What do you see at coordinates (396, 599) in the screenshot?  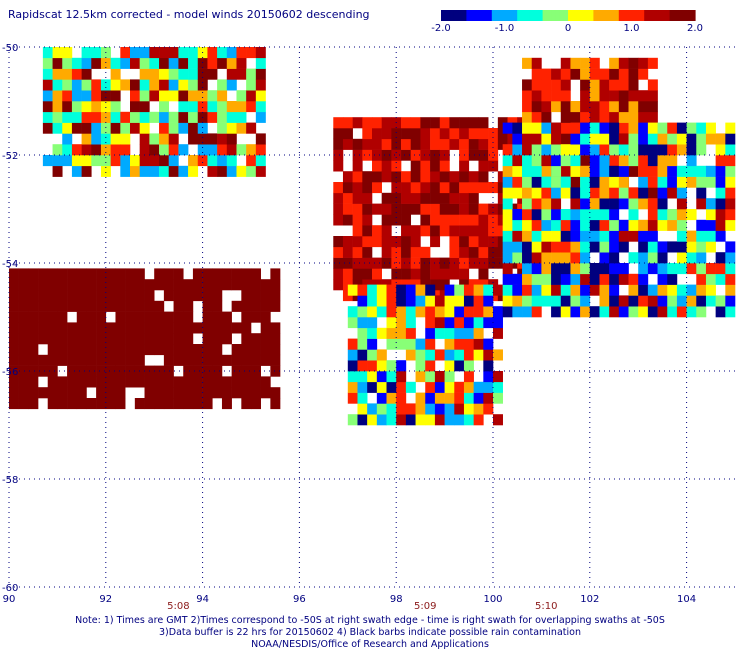 I see `x-tick-label: 98` at bounding box center [396, 599].